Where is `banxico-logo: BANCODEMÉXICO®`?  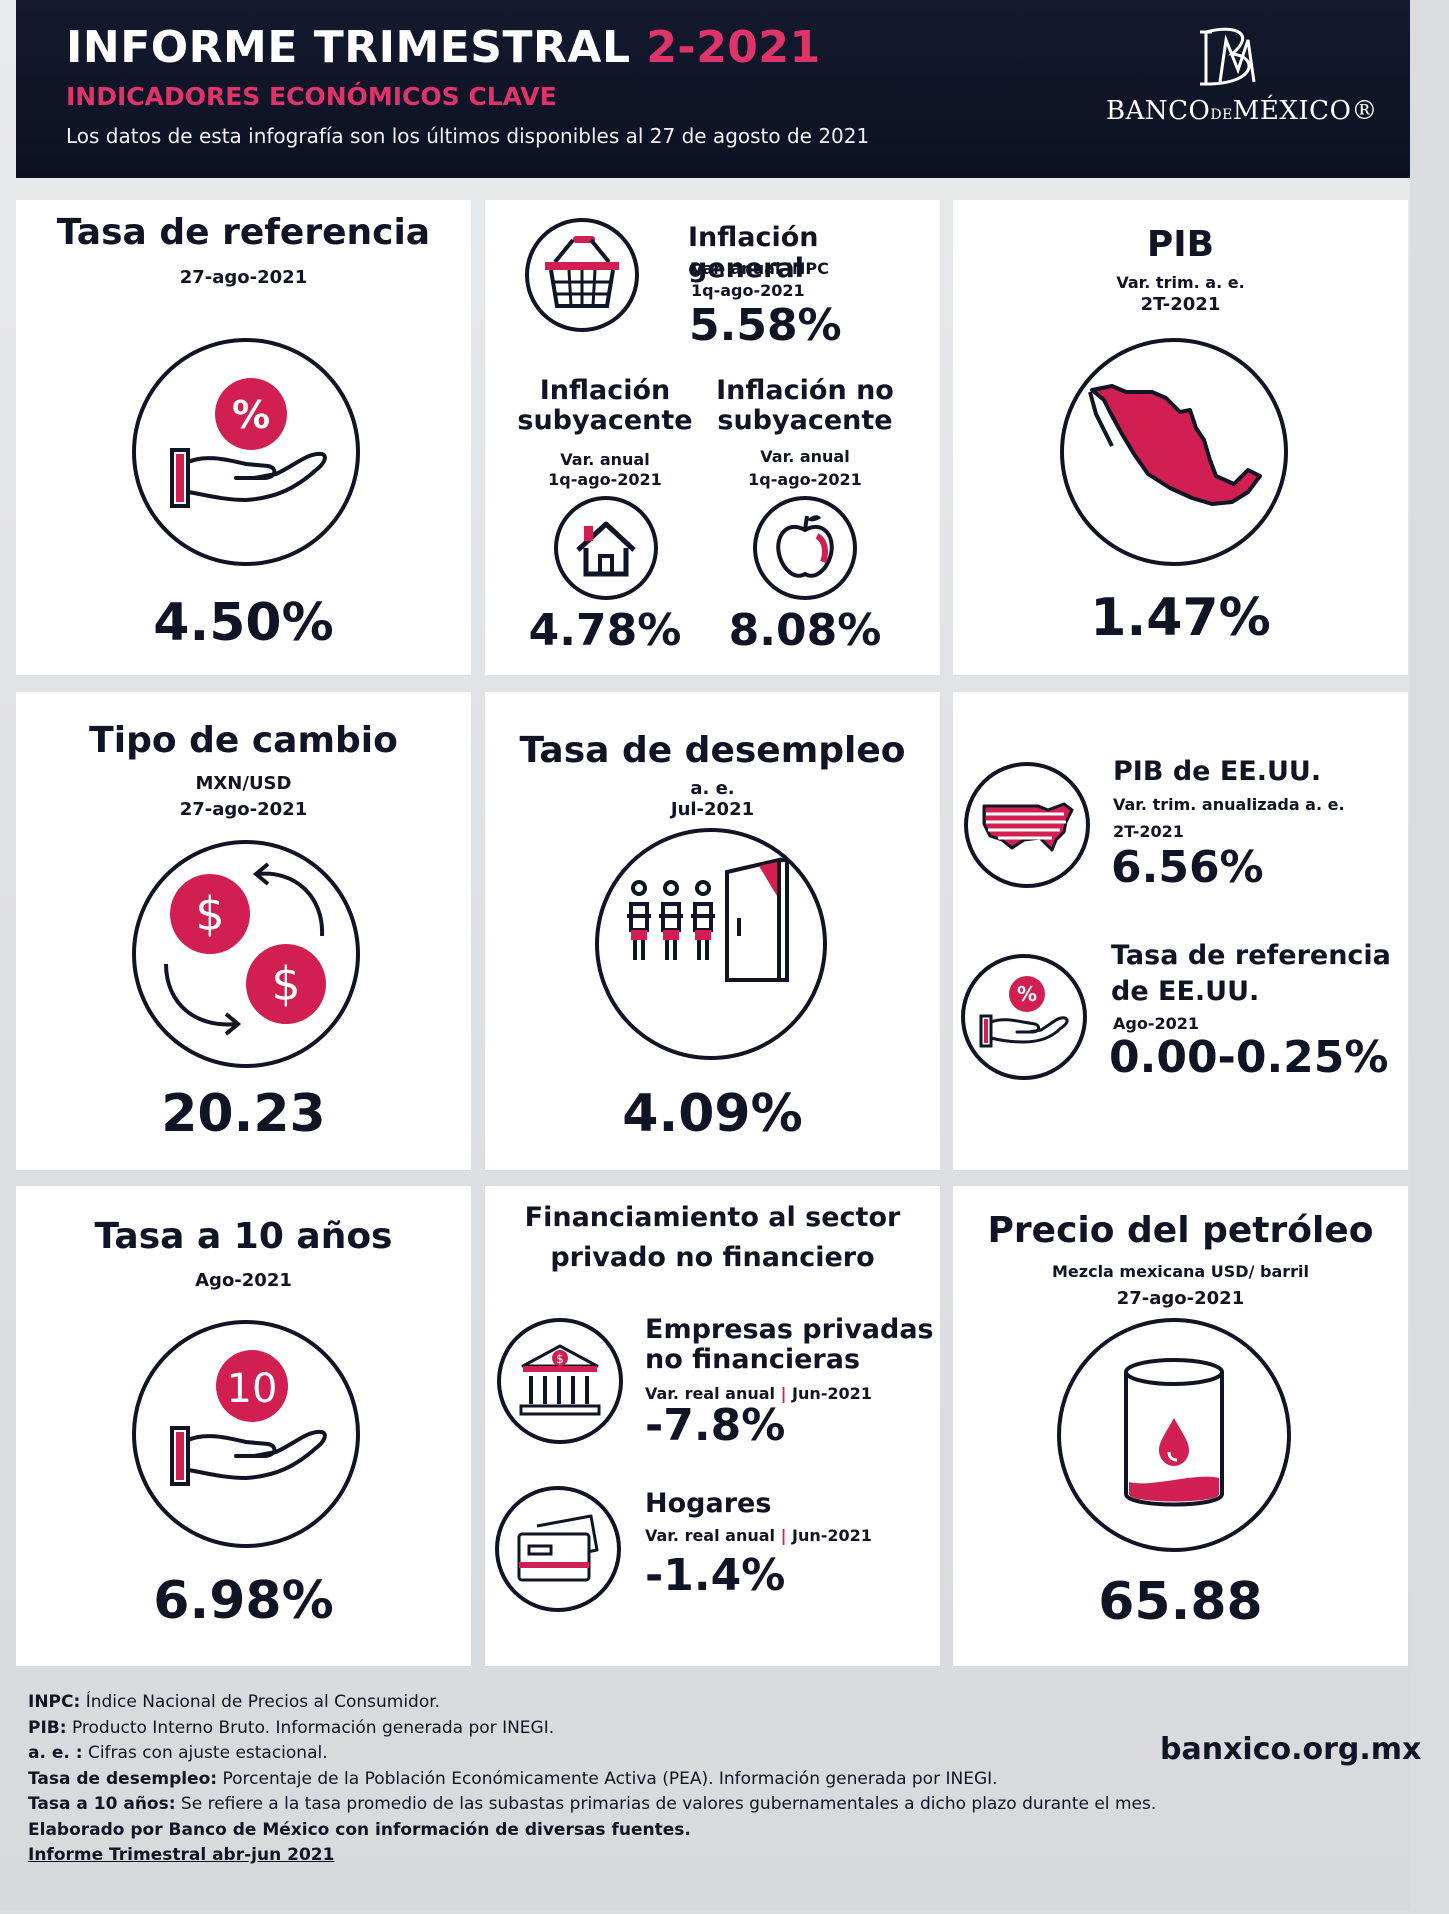 banxico-logo: BANCODEMÉXICO® is located at coordinates (1242, 85).